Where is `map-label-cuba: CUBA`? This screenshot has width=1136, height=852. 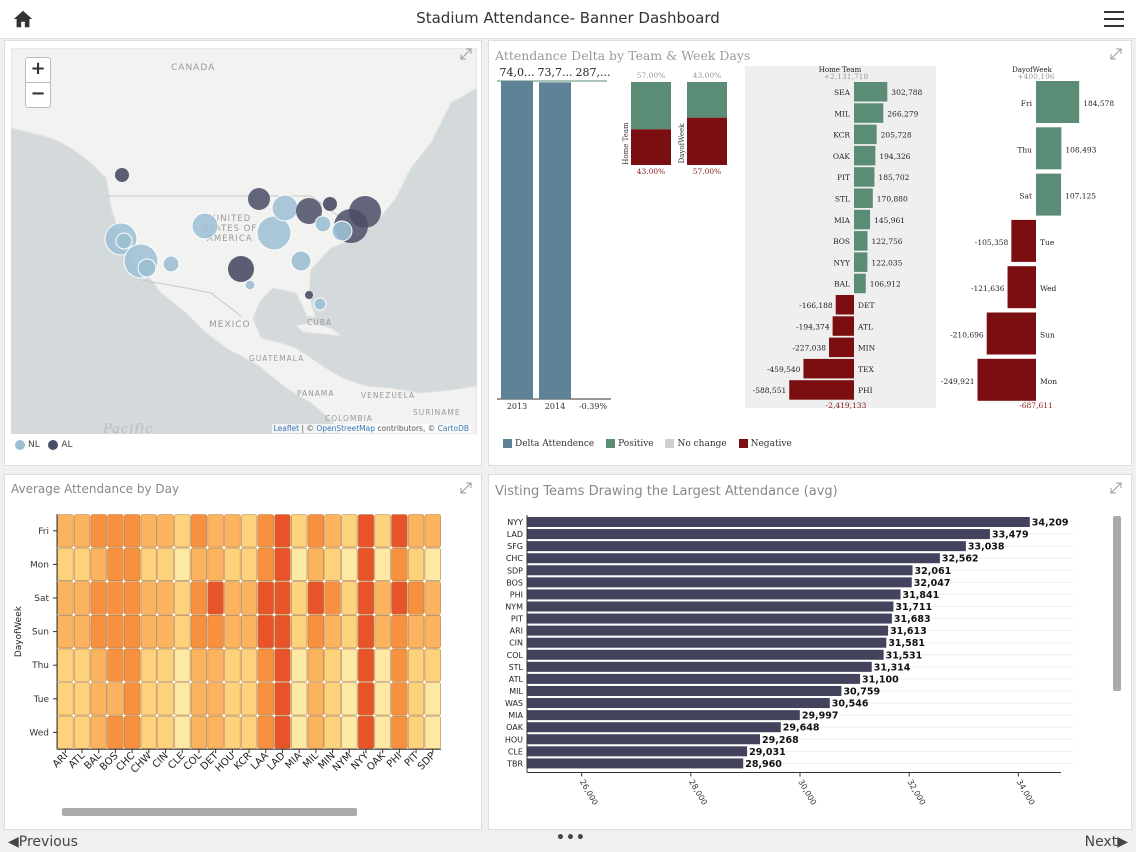 map-label-cuba: CUBA is located at coordinates (319, 322).